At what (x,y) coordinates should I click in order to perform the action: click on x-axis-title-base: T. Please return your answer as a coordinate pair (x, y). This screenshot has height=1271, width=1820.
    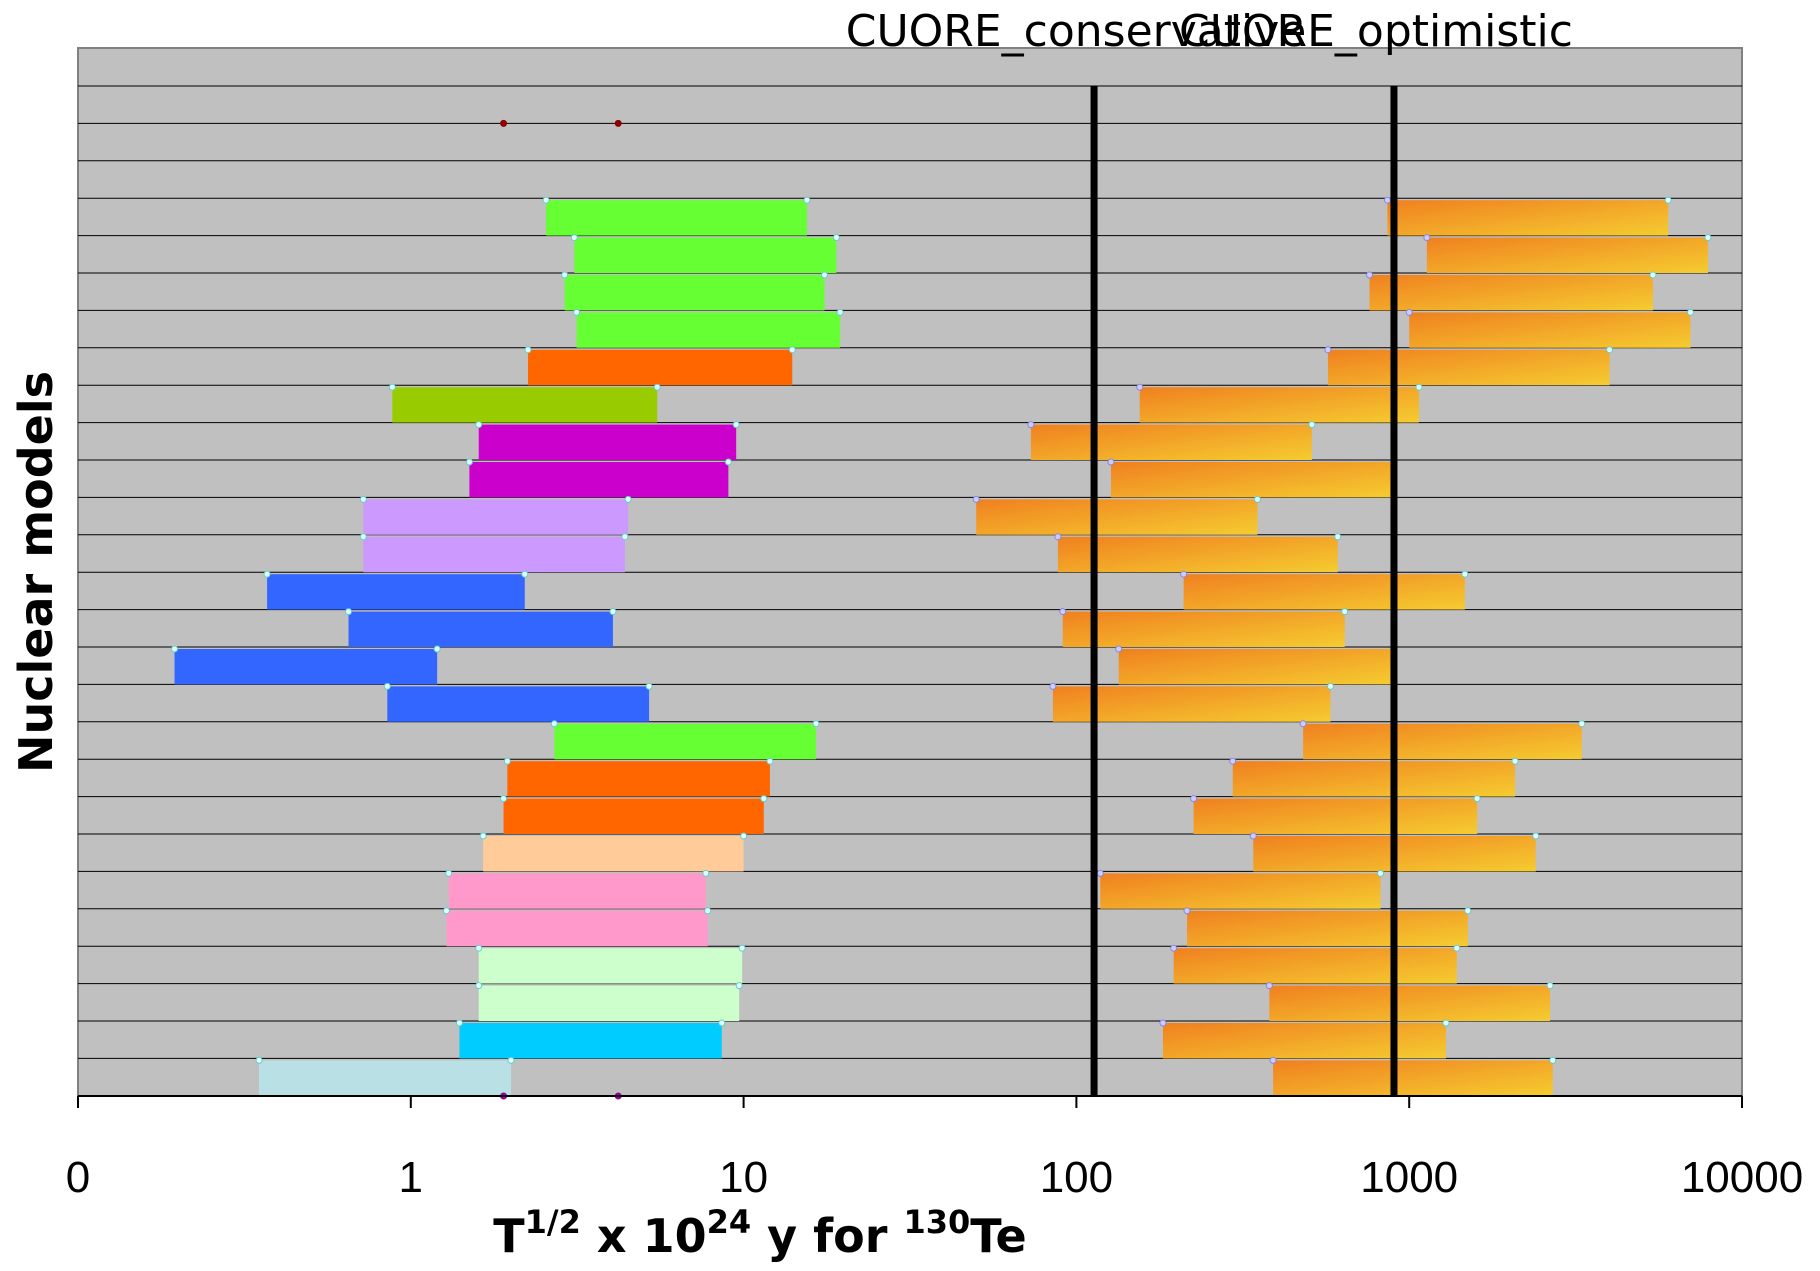
    Looking at the image, I should click on (509, 1236).